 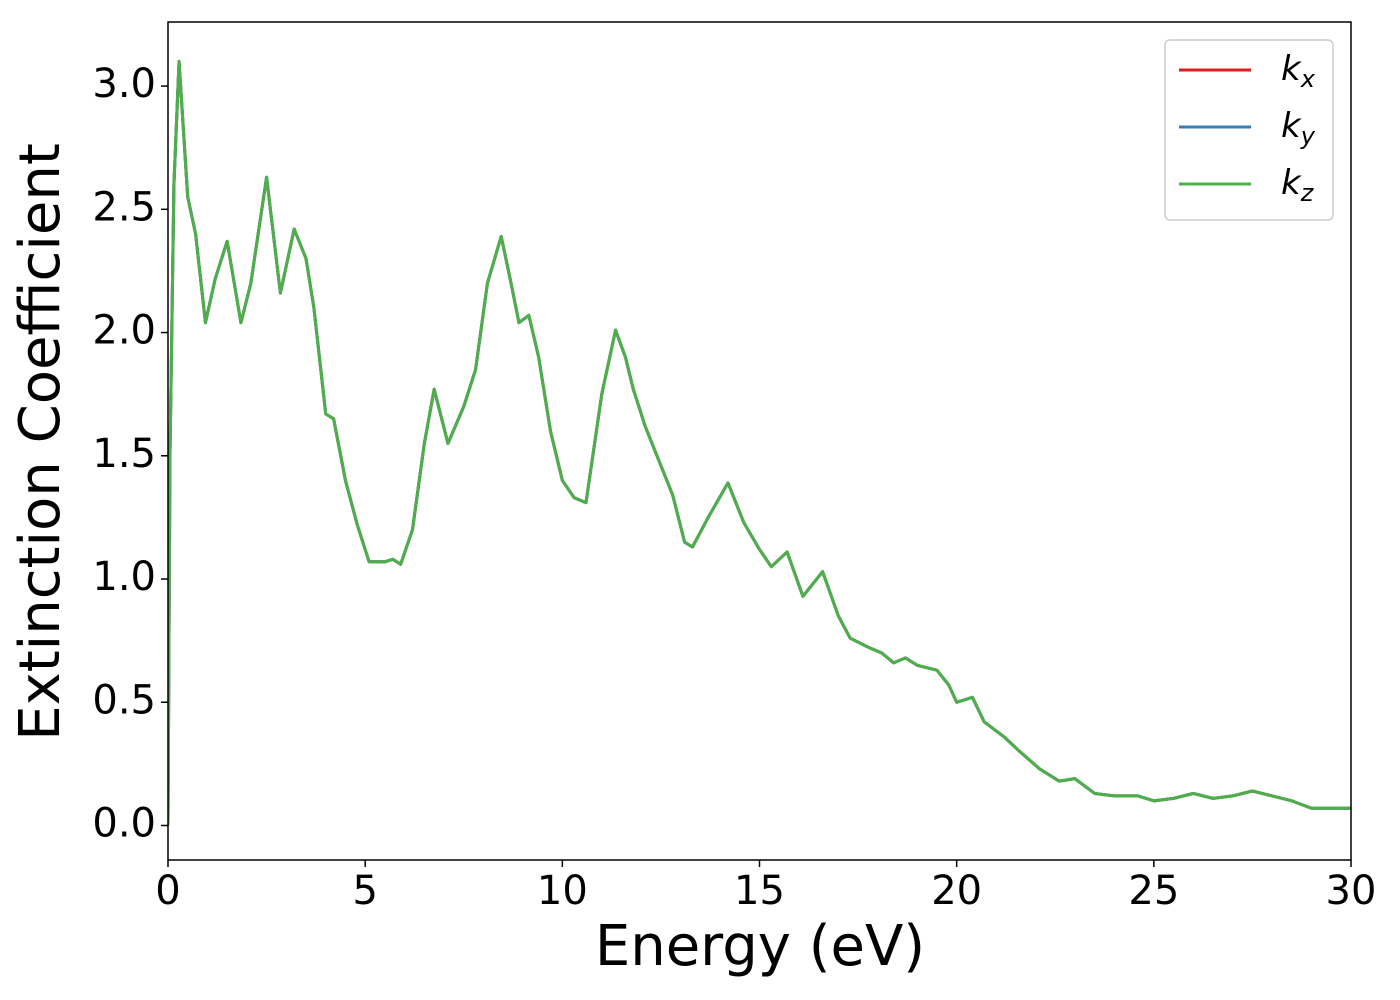 I want to click on x-tick-label: 25, so click(x=1153, y=891).